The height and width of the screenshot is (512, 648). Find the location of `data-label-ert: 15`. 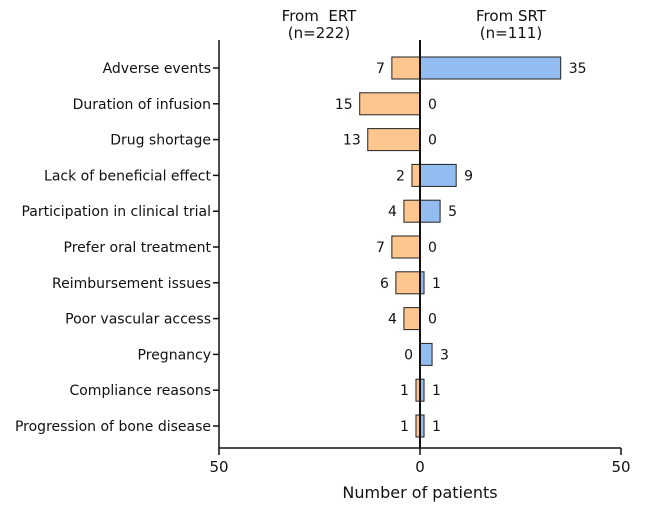

data-label-ert: 15 is located at coordinates (344, 105).